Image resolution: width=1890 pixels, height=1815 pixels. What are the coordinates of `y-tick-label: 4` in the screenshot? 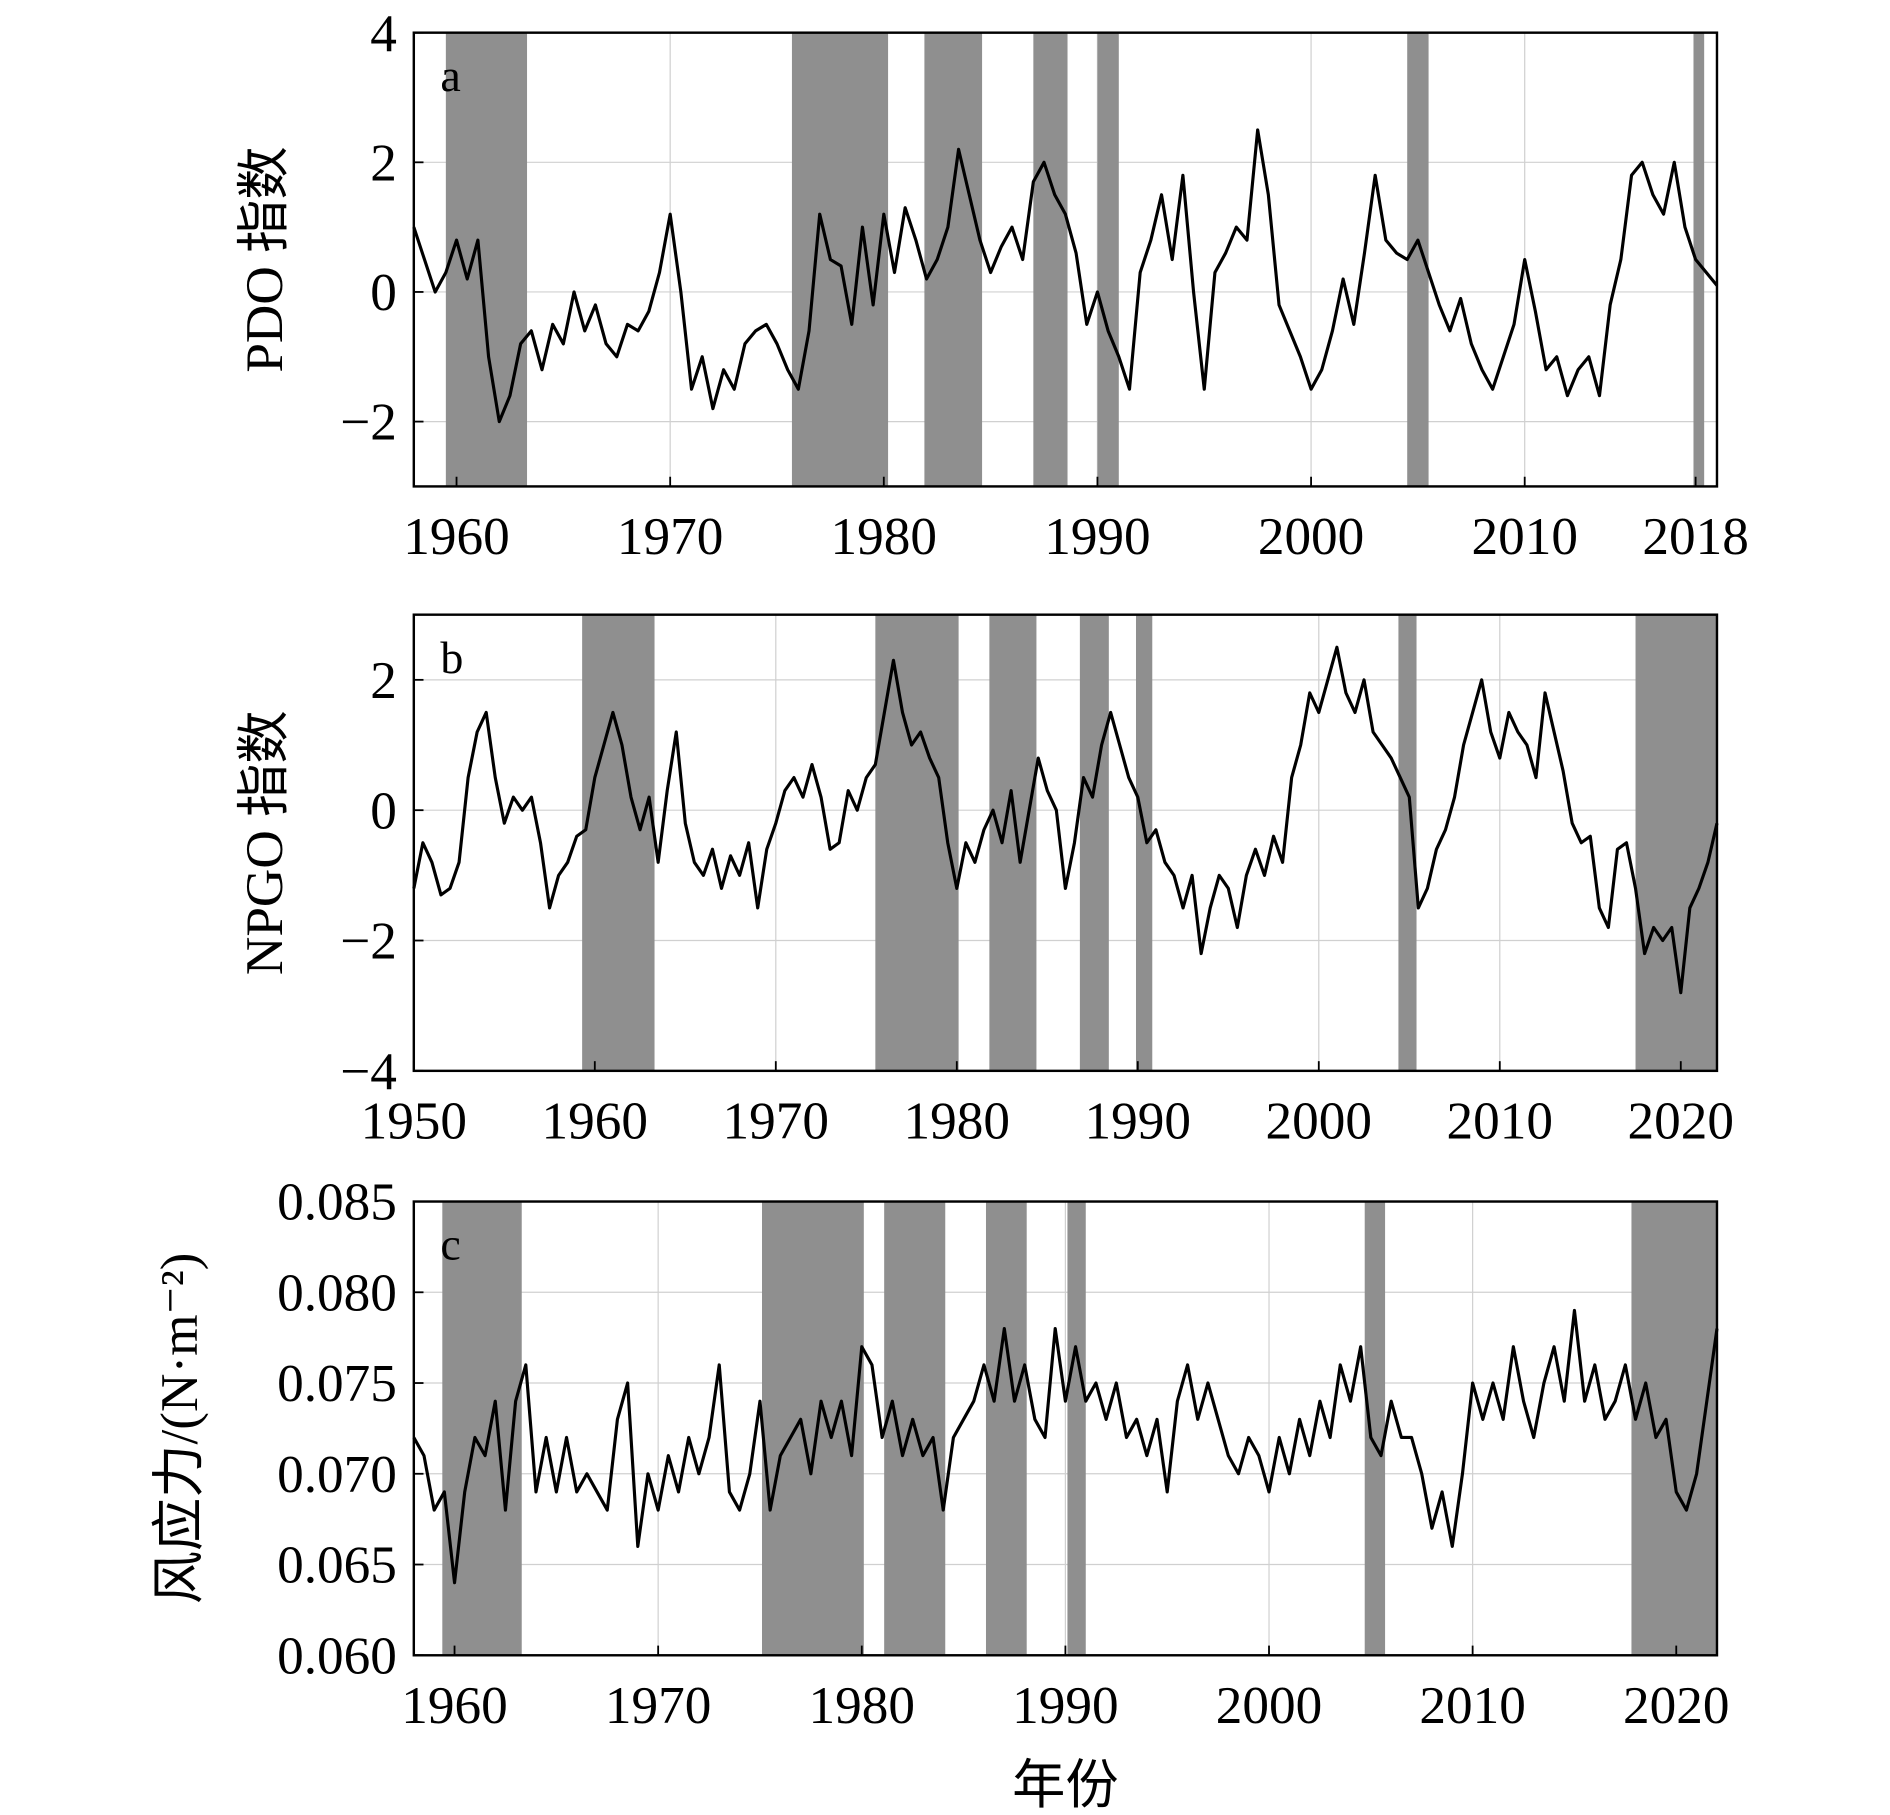 It's located at (383, 33).